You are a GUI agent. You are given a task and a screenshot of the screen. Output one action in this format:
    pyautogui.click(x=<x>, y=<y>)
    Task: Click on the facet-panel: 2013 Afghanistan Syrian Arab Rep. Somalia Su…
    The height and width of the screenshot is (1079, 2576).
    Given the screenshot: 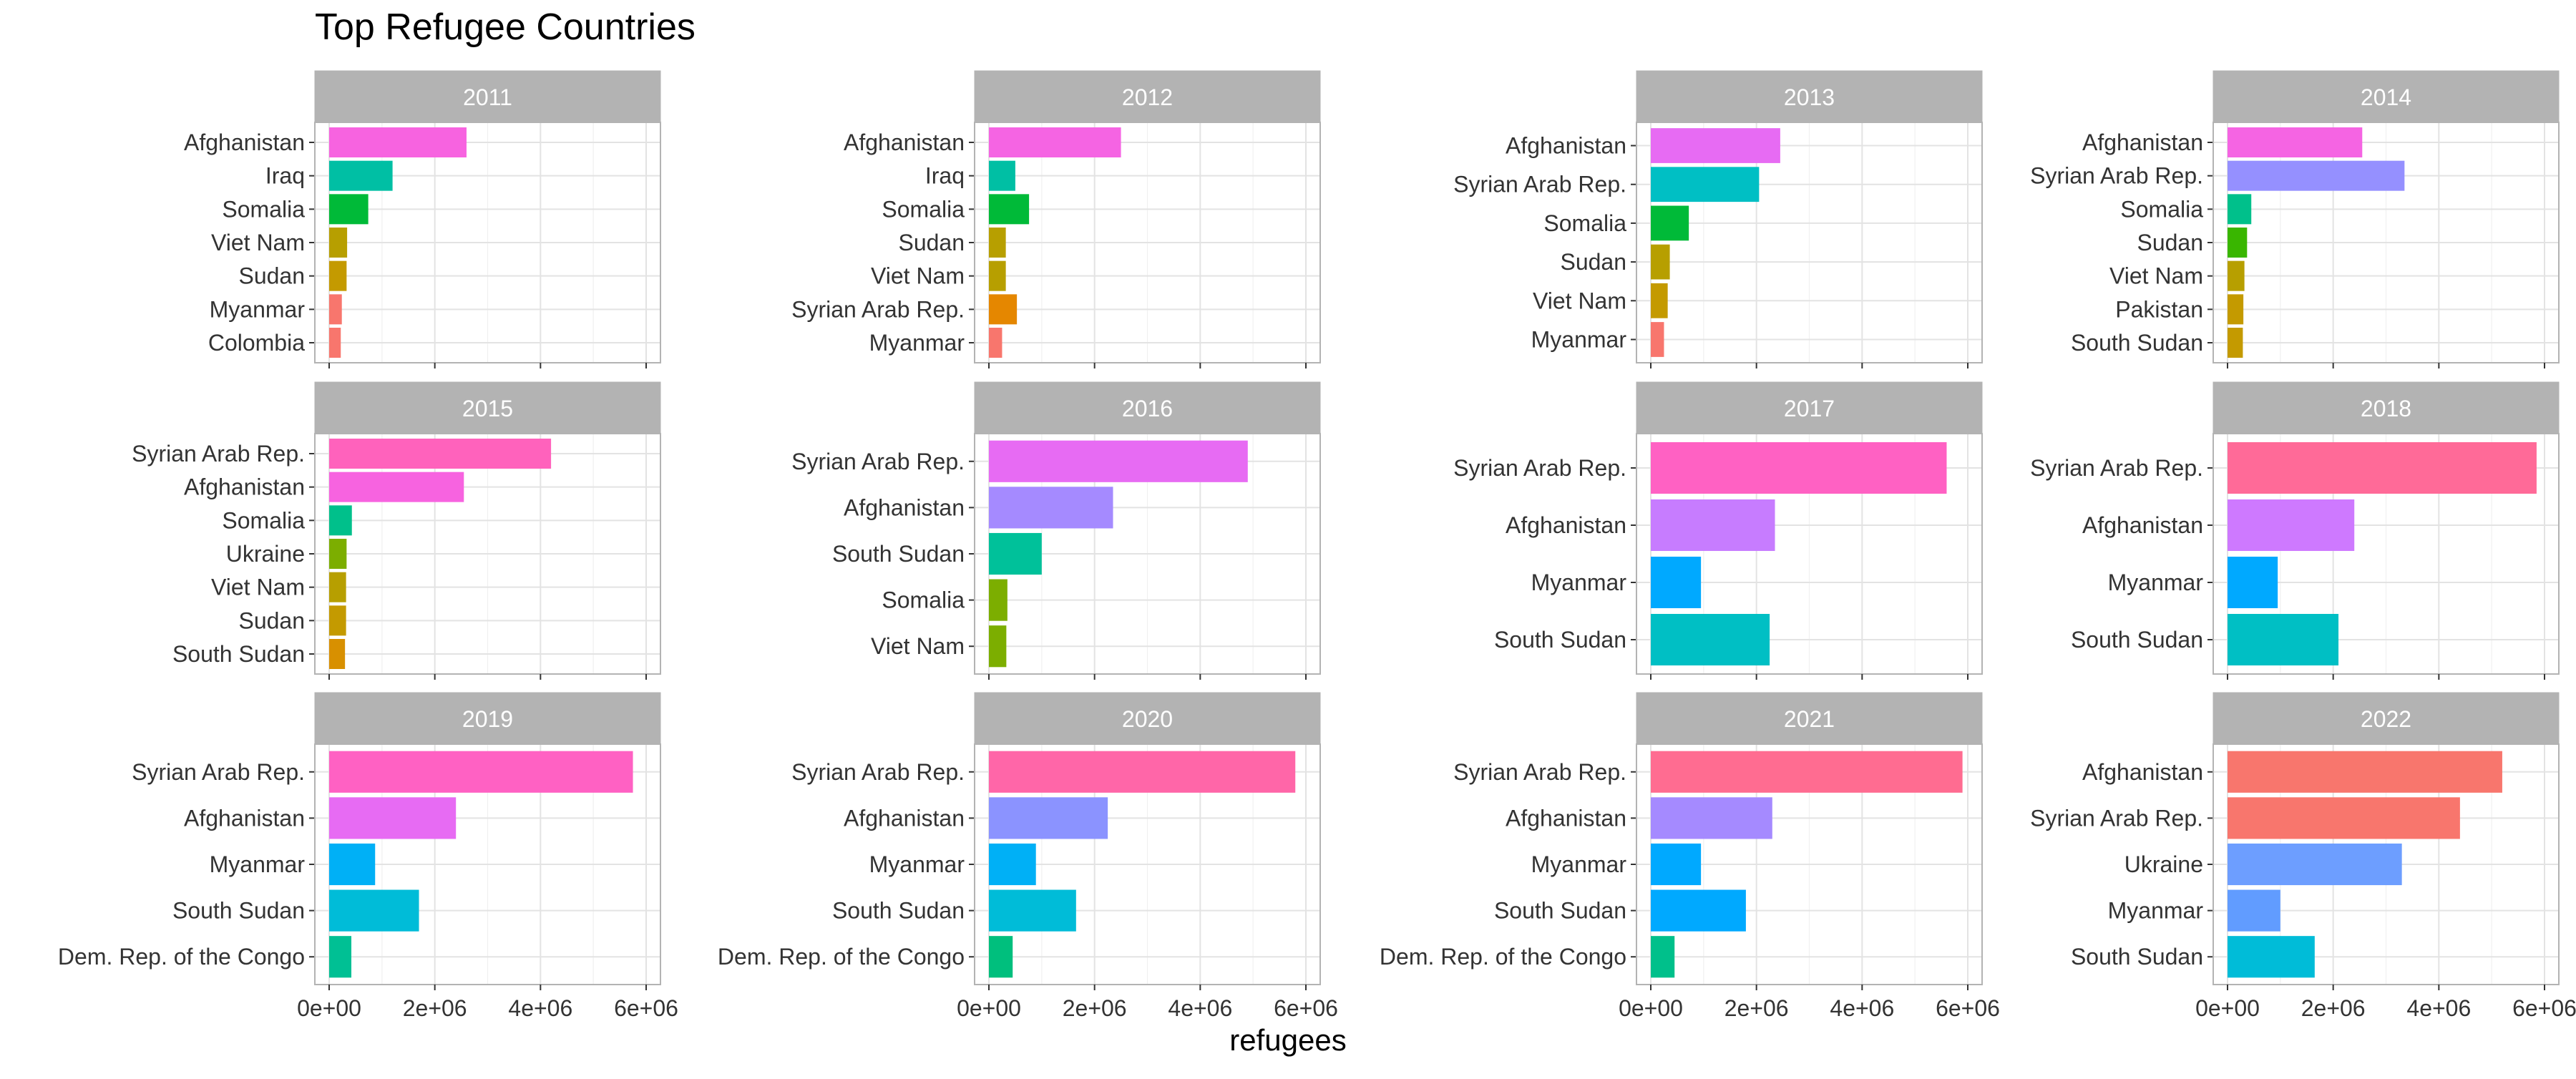 What is the action you would take?
    pyautogui.click(x=1718, y=219)
    